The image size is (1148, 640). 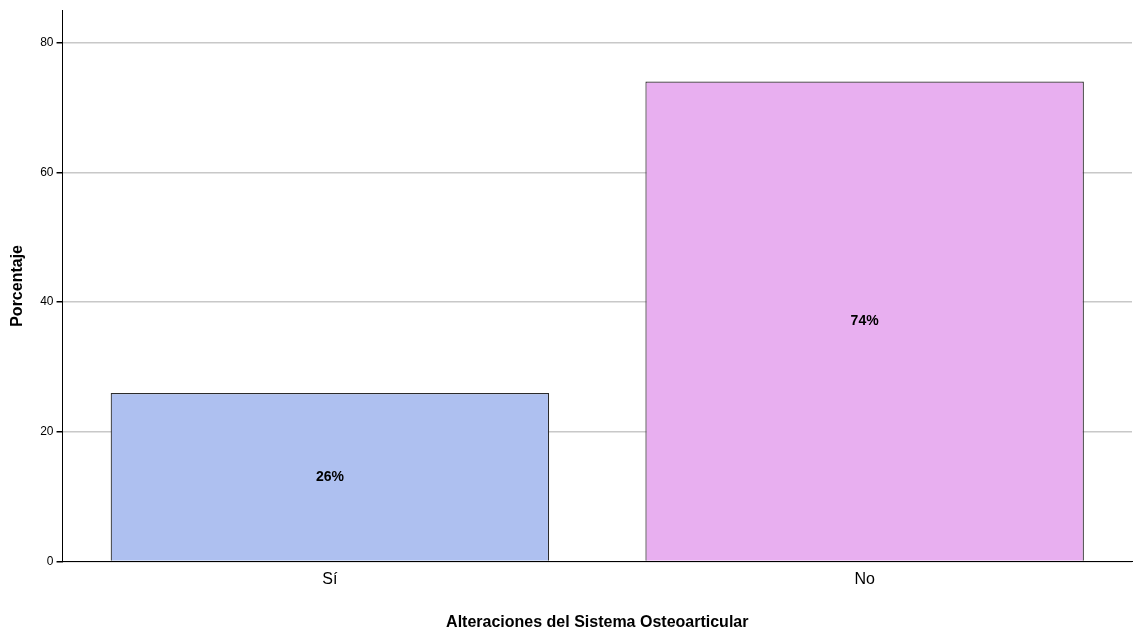 I want to click on x-tick-label: Sí, so click(x=330, y=578).